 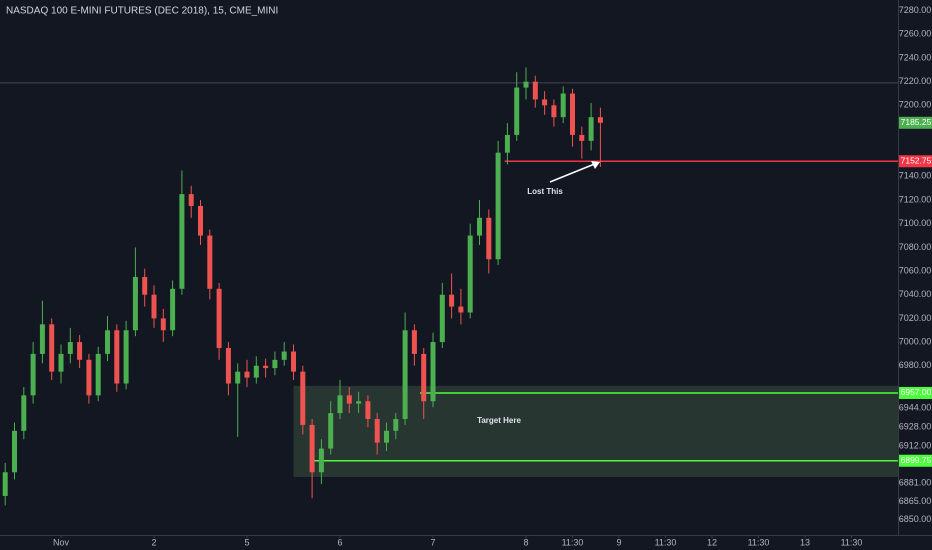 I want to click on y-tick-label: 6881.00, so click(x=915, y=482).